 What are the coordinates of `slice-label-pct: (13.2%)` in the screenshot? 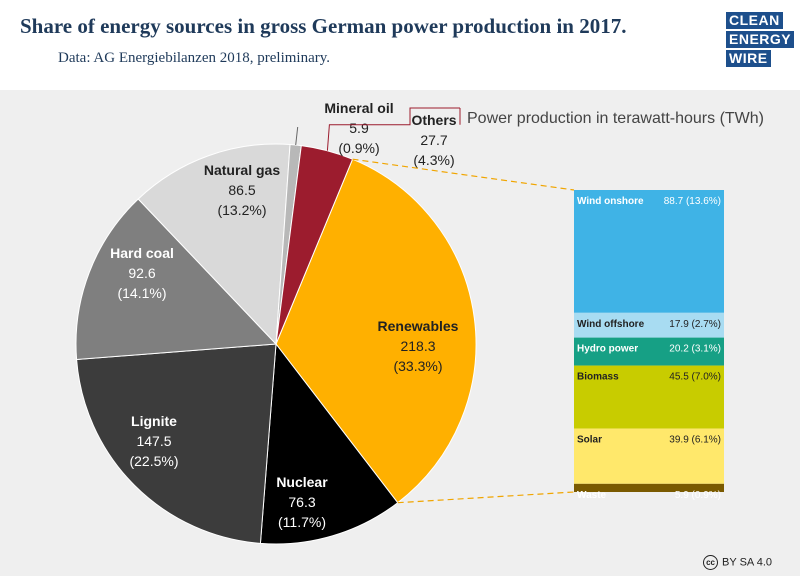 It's located at (241, 210).